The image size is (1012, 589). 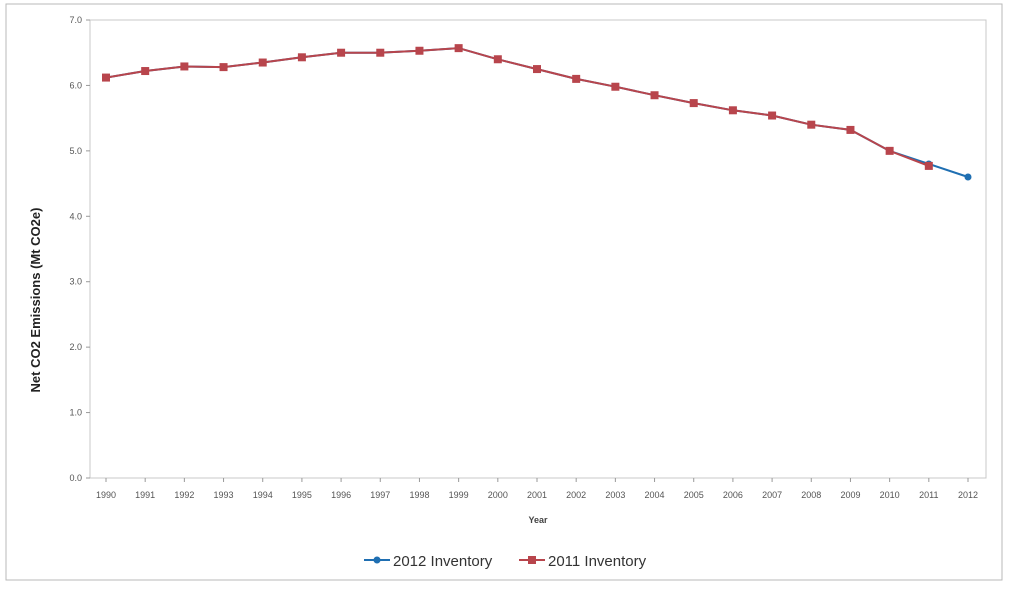 I want to click on x-tick-label: 1994, so click(x=263, y=495).